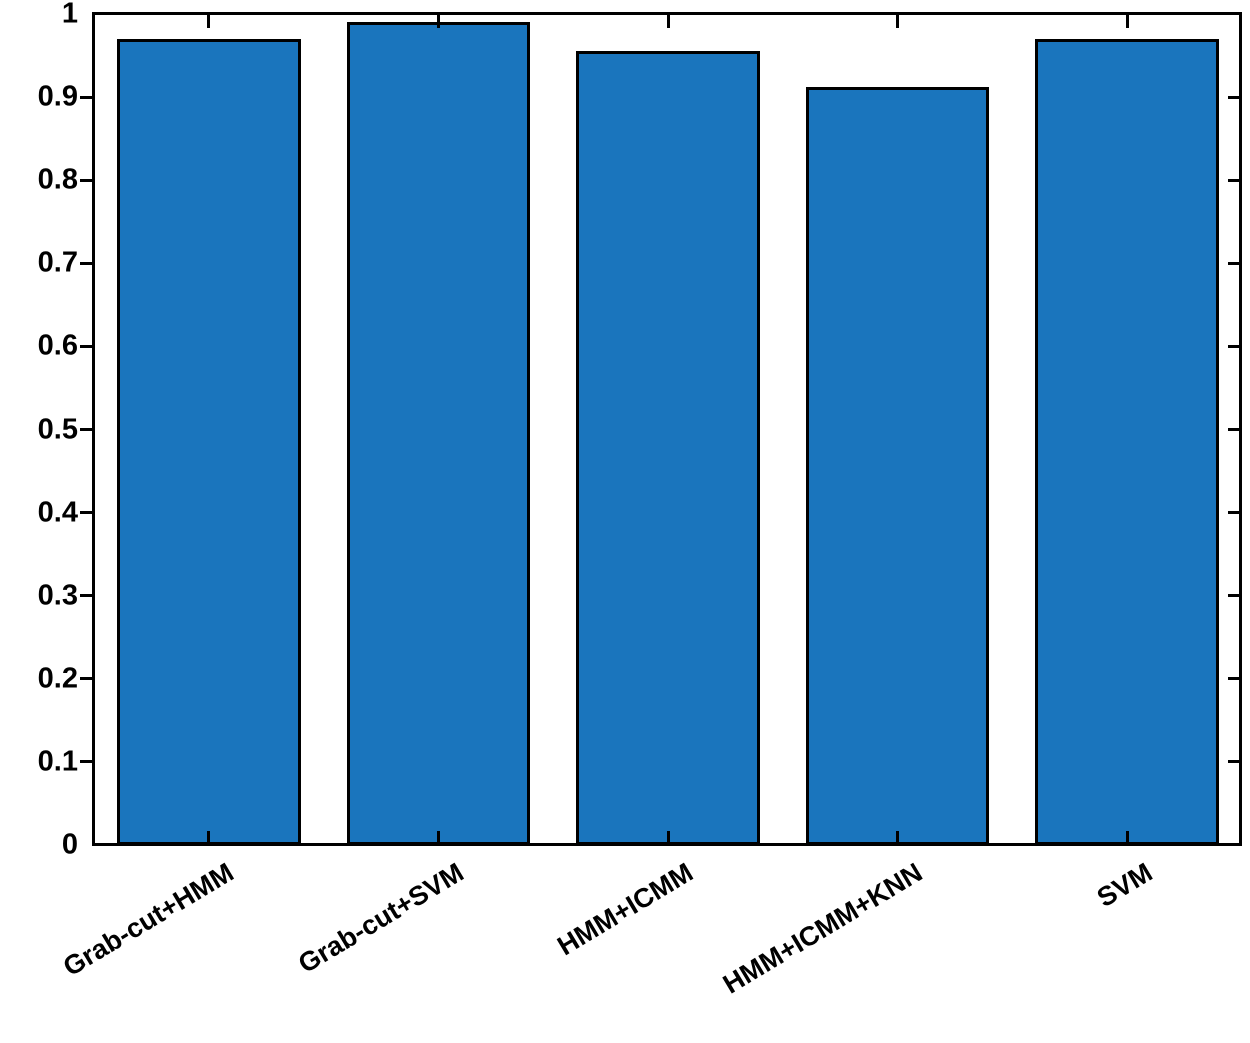 This screenshot has height=1043, width=1250. Describe the element at coordinates (57, 678) in the screenshot. I see `y-tick-label: 0.2` at that location.